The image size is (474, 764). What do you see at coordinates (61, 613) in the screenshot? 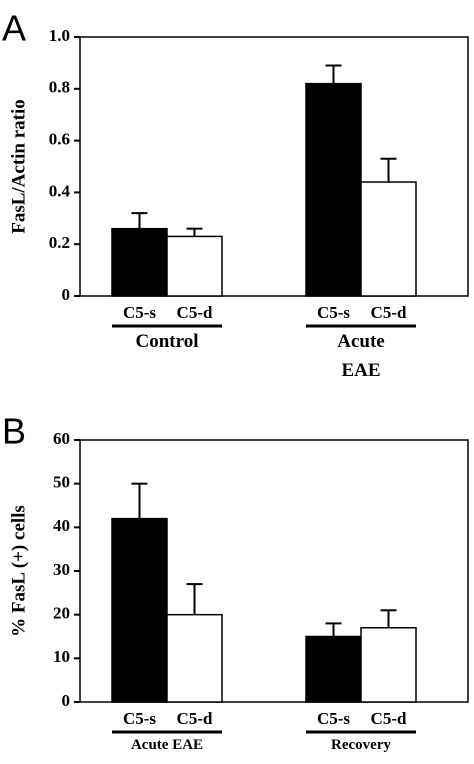
I see `y-tick-label: 20` at bounding box center [61, 613].